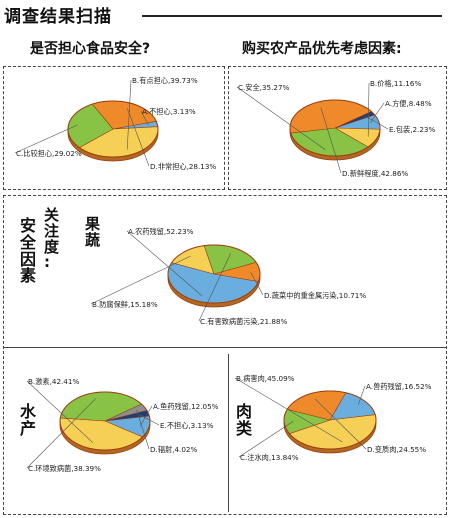 This screenshot has height=518, width=450. What do you see at coordinates (183, 166) in the screenshot?
I see `slice-label: D.非常担心,28.13%` at bounding box center [183, 166].